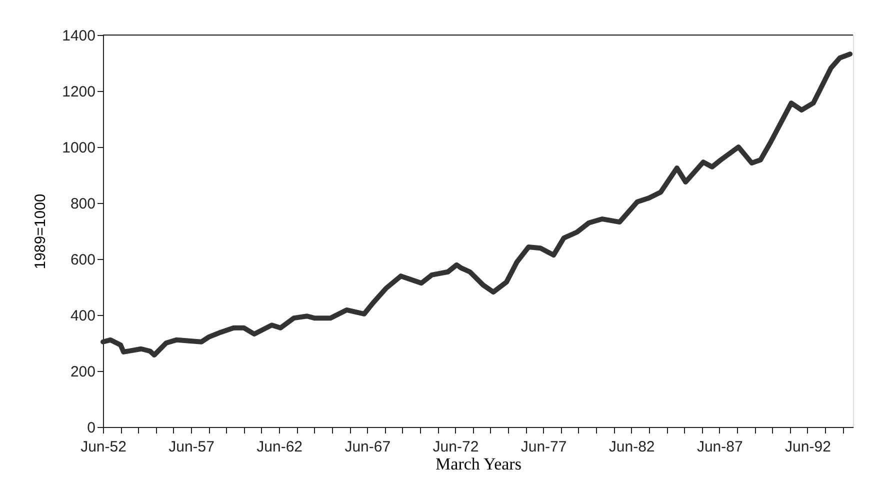  Describe the element at coordinates (455, 447) in the screenshot. I see `x-tick-label: Jun-72` at that location.